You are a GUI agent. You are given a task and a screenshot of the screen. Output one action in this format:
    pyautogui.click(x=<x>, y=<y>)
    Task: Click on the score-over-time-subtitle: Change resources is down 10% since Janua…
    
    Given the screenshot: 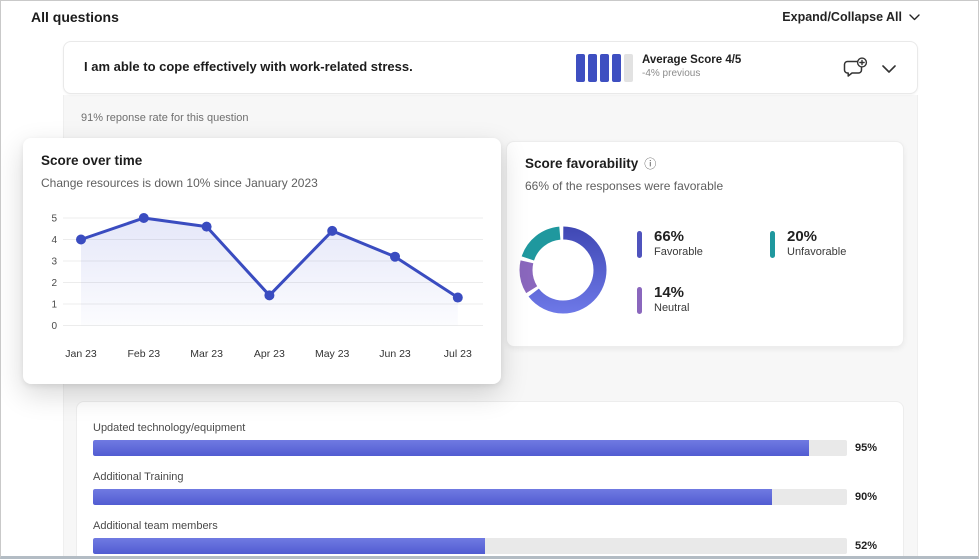 What is the action you would take?
    pyautogui.click(x=179, y=183)
    